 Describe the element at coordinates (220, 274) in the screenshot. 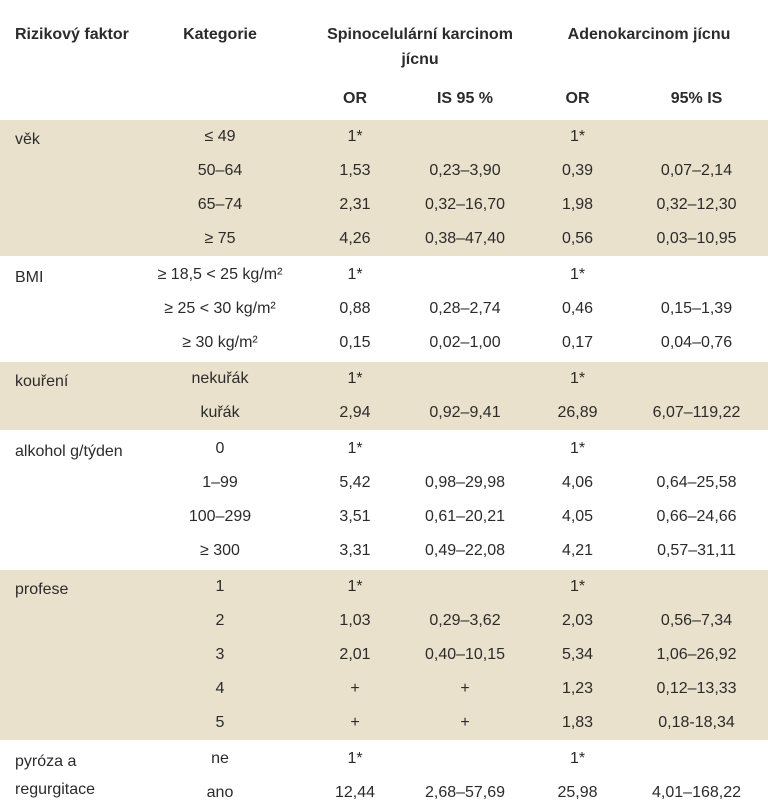

I see `category-cell: ≥ 18,5 < 25 kg/m²` at that location.